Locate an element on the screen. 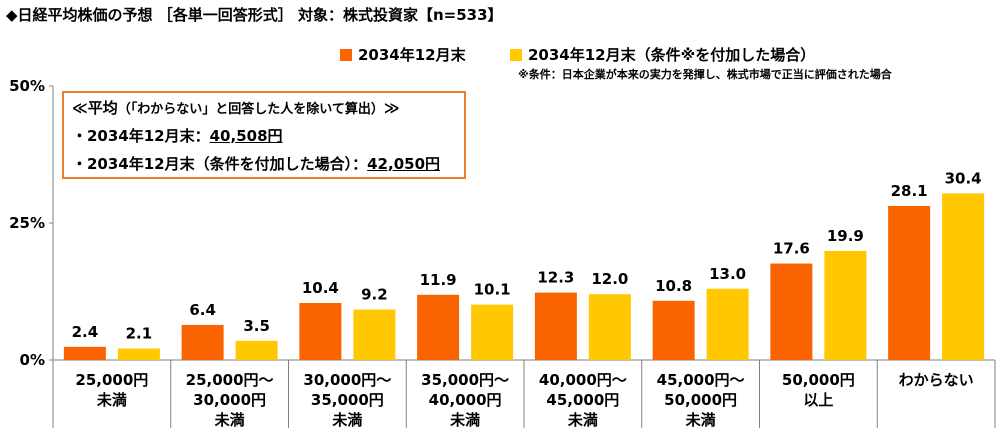  value-label-2034: 11.9 is located at coordinates (438, 280).